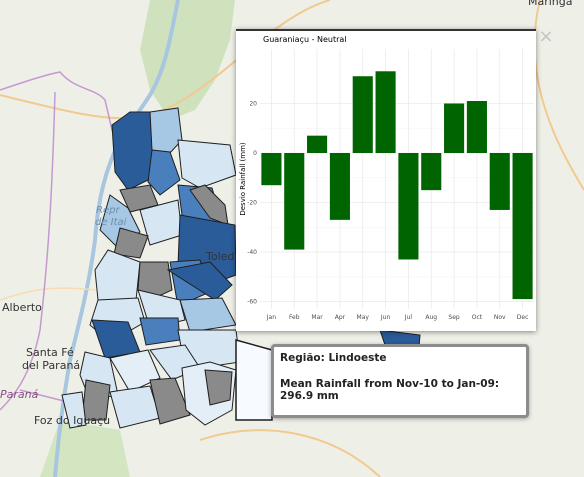 This screenshot has height=477, width=584. I want to click on y-tick-label: 20, so click(253, 103).